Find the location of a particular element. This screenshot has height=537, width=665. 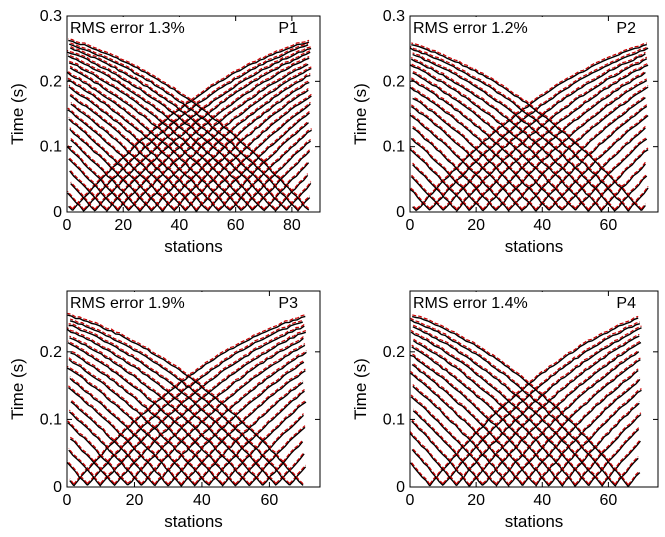

modeled-curve-shot-6-left is located at coordinates (76, 200).